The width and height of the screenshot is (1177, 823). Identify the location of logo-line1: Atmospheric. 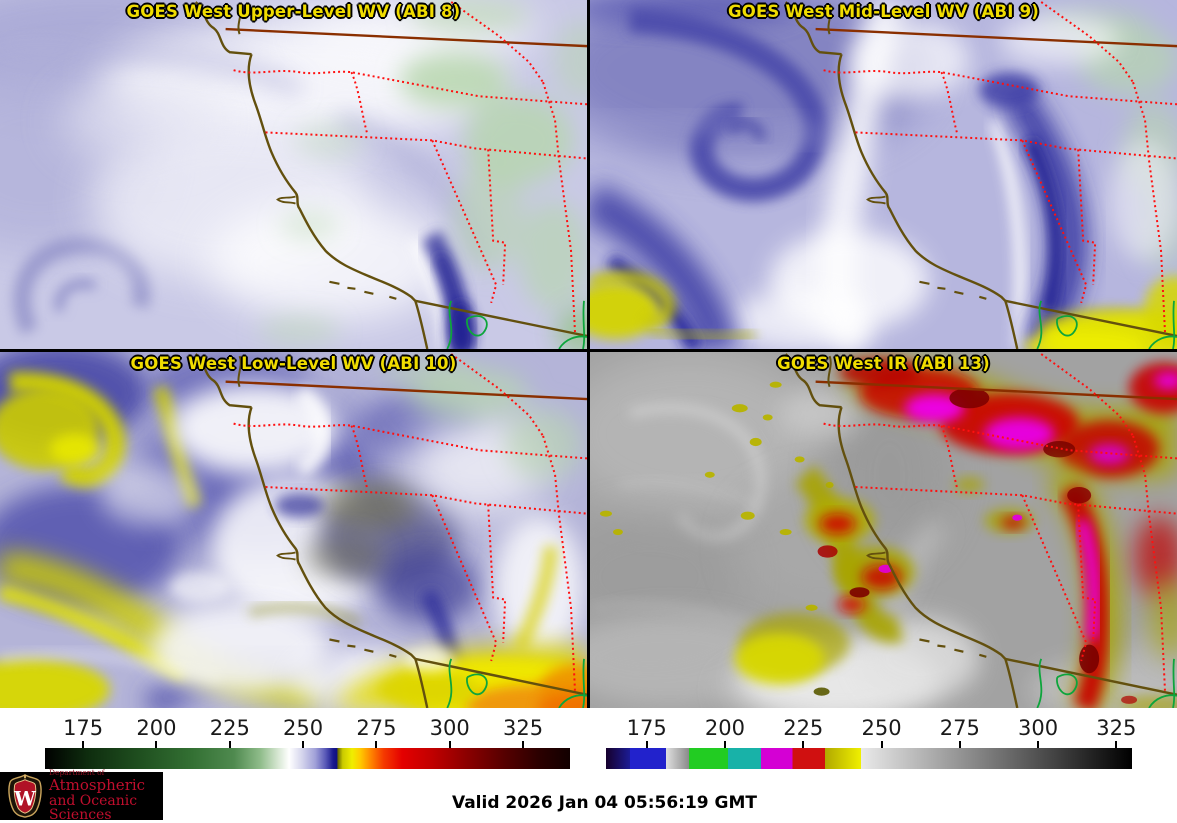
(97, 784).